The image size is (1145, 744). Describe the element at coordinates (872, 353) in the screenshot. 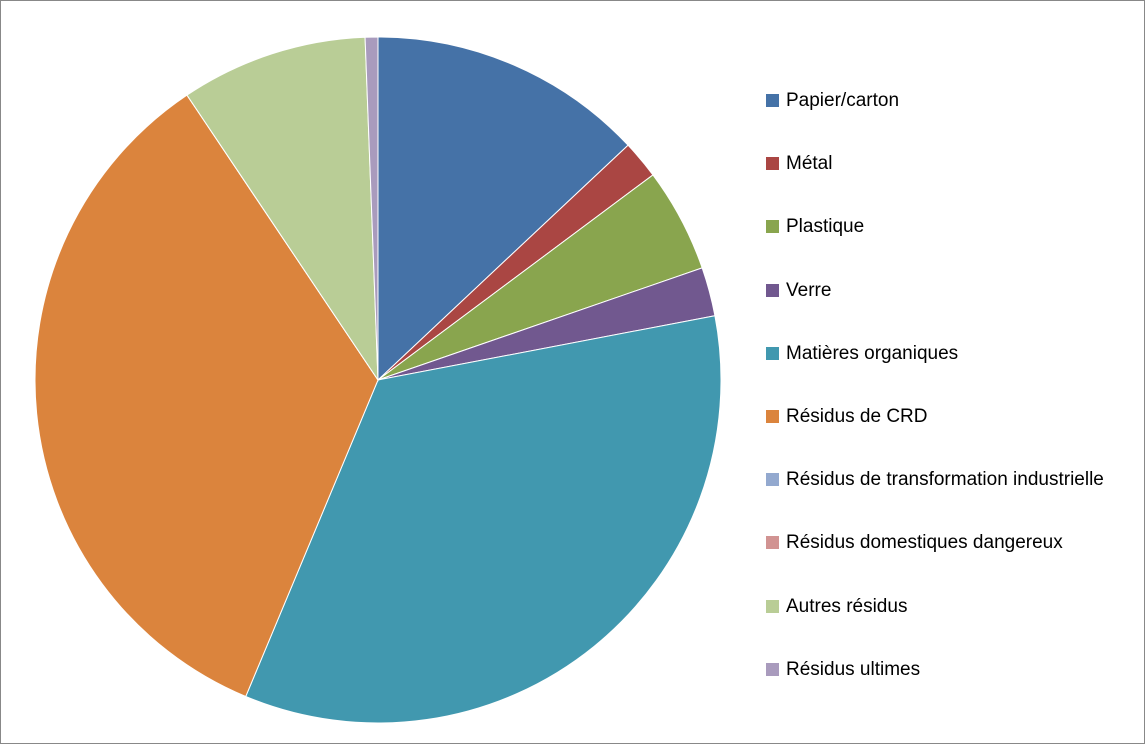

I see `legend-label: Matières organiques` at that location.